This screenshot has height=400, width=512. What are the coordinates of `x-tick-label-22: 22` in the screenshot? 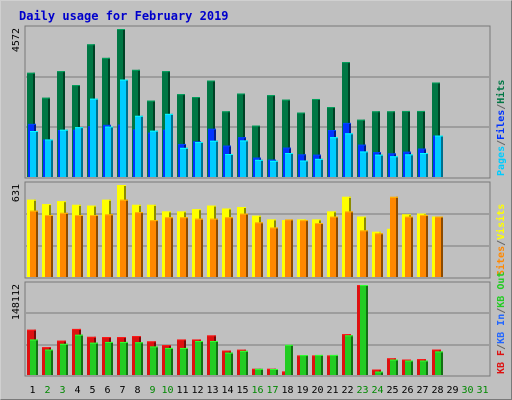 It's located at (347, 390).